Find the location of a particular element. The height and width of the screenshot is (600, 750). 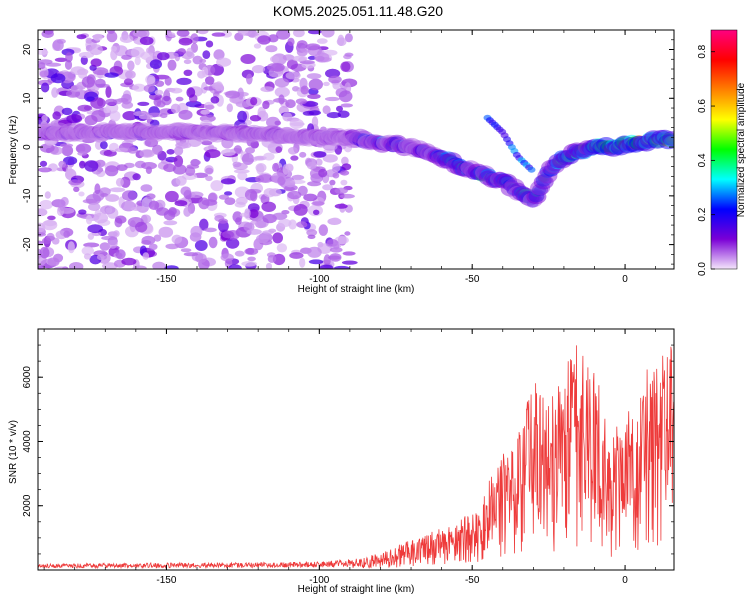

colorbar-tick-label: 0.0 is located at coordinates (702, 269).